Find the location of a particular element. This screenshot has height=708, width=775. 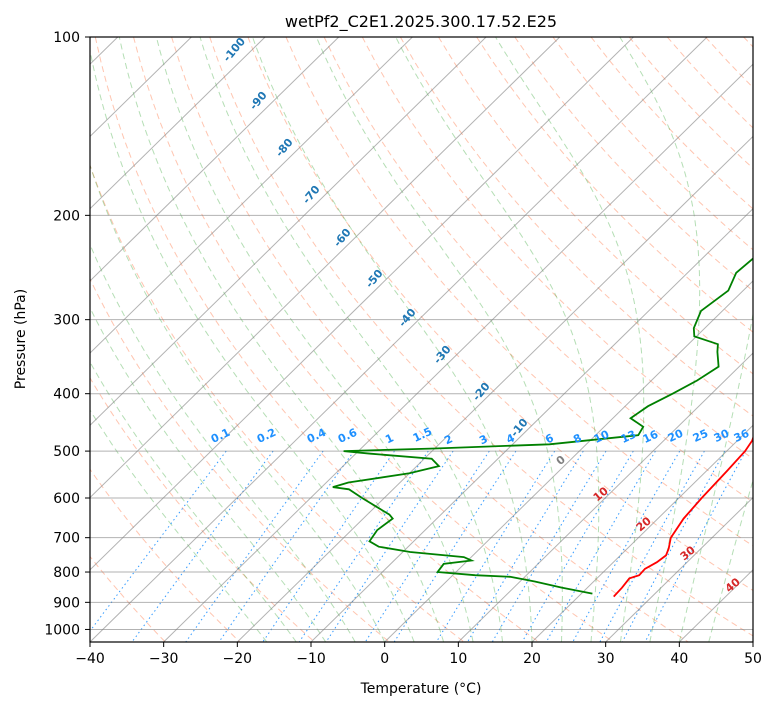

y-axis: 100 200 300 400 500 600 700 800 900 1000 is located at coordinates (67, 334).